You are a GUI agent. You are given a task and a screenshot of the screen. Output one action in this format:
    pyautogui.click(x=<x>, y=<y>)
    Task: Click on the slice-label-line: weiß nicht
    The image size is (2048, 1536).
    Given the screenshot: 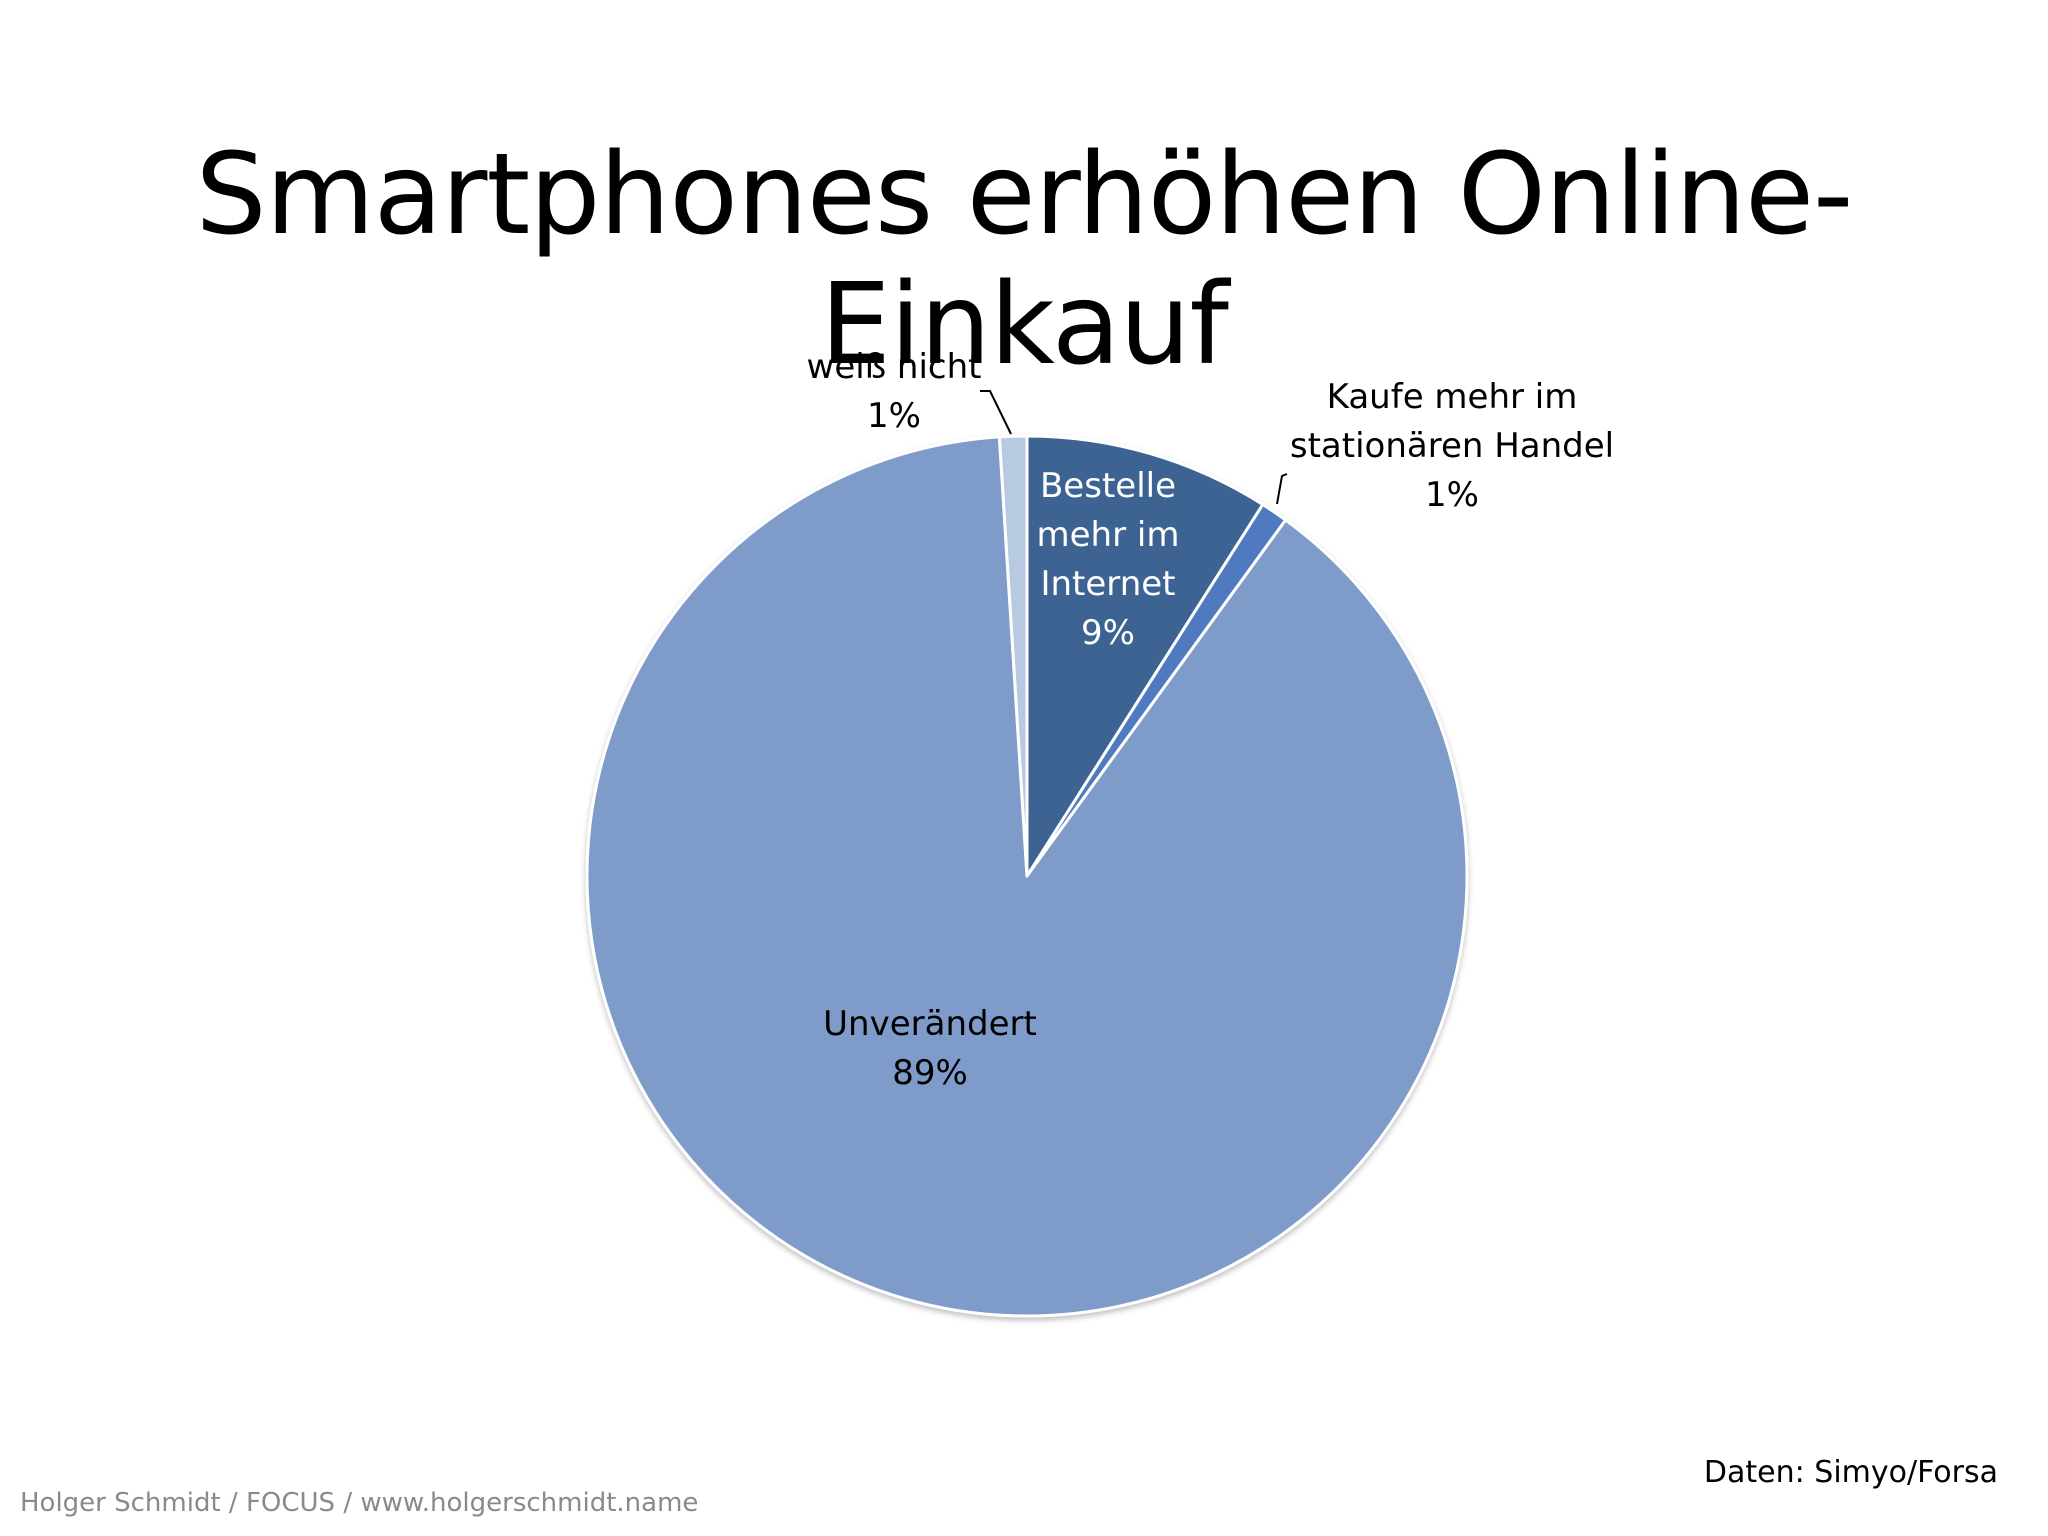 What is the action you would take?
    pyautogui.click(x=894, y=367)
    